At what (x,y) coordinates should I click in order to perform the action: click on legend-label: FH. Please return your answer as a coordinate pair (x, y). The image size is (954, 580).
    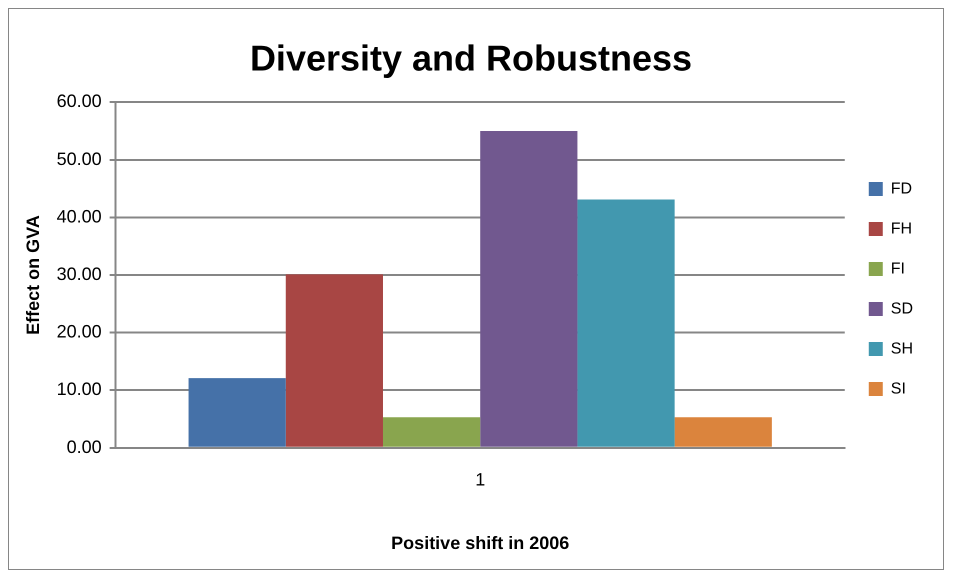
    Looking at the image, I should click on (901, 229).